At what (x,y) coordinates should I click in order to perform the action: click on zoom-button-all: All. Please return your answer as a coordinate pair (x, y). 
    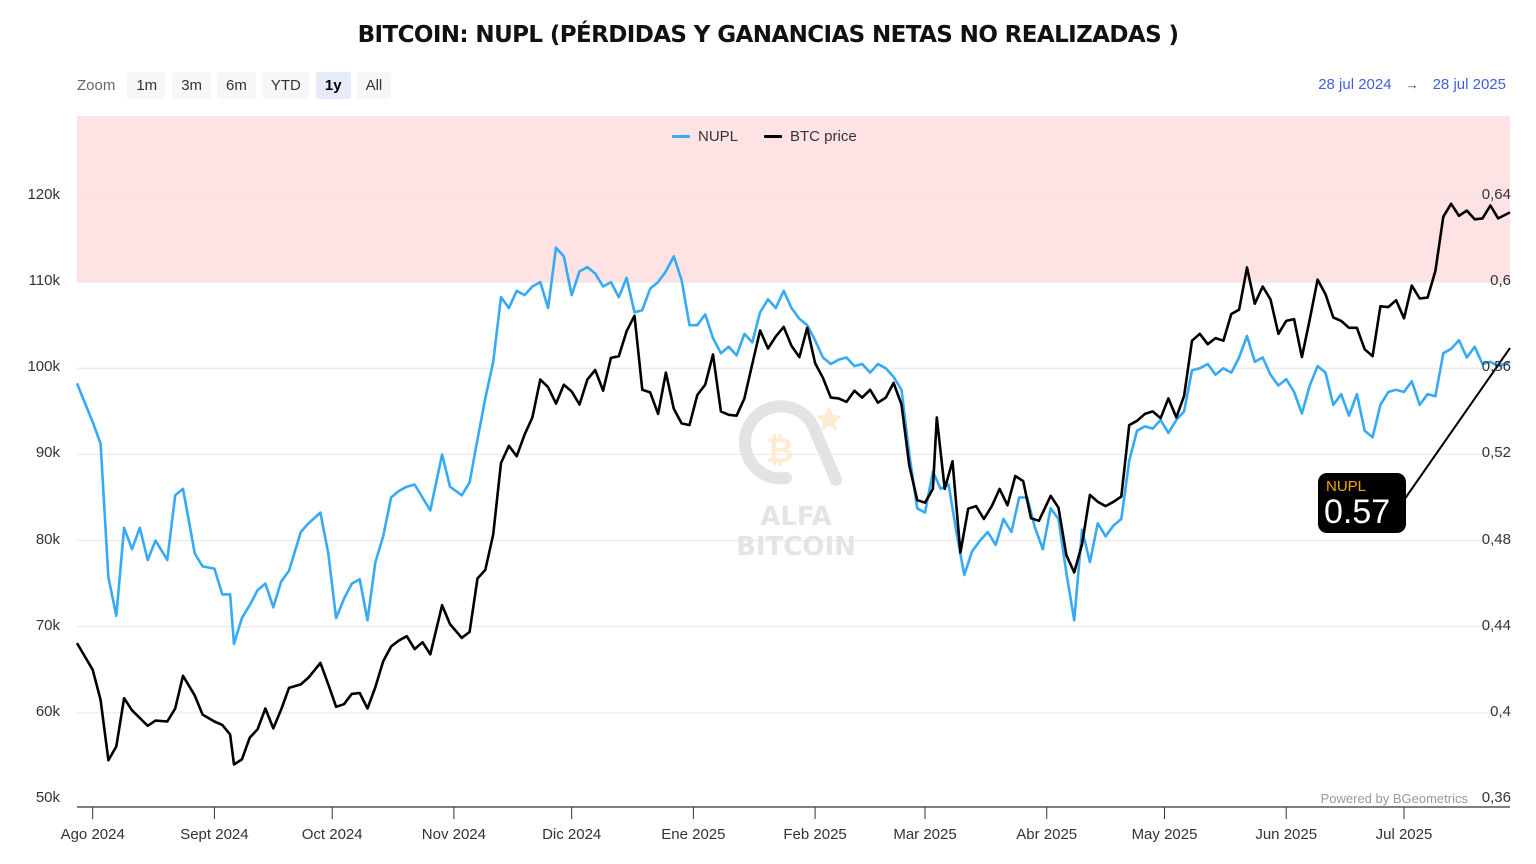
    Looking at the image, I should click on (374, 85).